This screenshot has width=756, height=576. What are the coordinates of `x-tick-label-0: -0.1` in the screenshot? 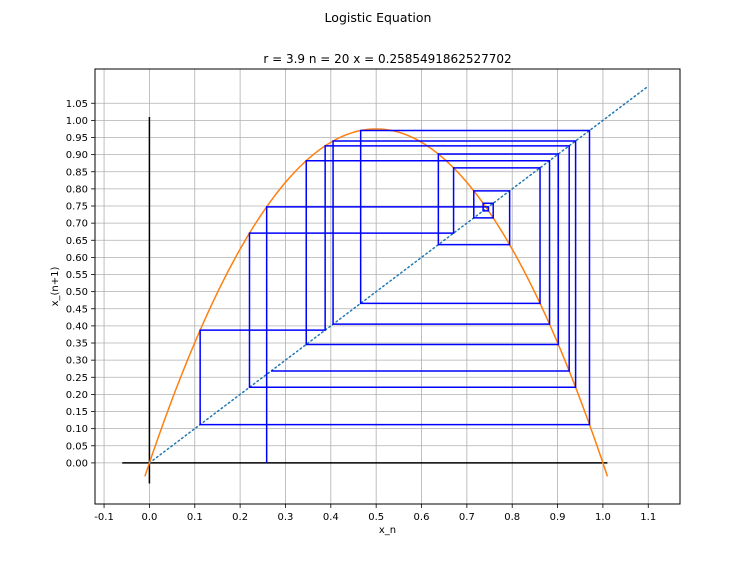 It's located at (104, 517).